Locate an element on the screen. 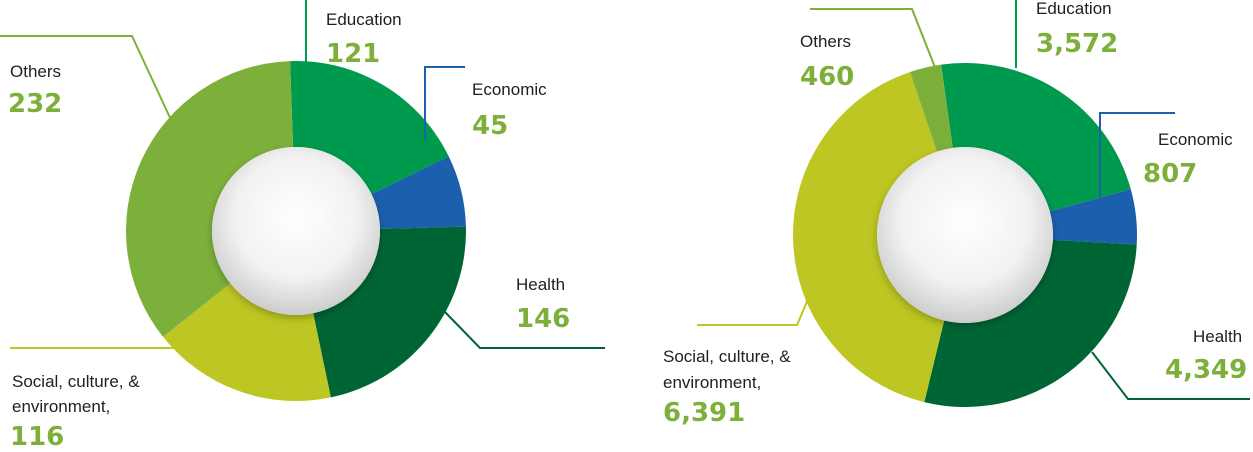 Image resolution: width=1253 pixels, height=452 pixels. slice-2-health is located at coordinates (1030, 323).